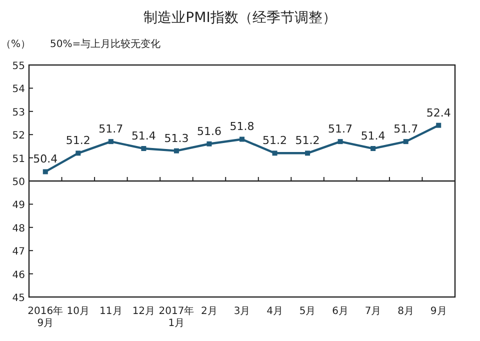  I want to click on y-tick-label: 55, so click(18, 66).